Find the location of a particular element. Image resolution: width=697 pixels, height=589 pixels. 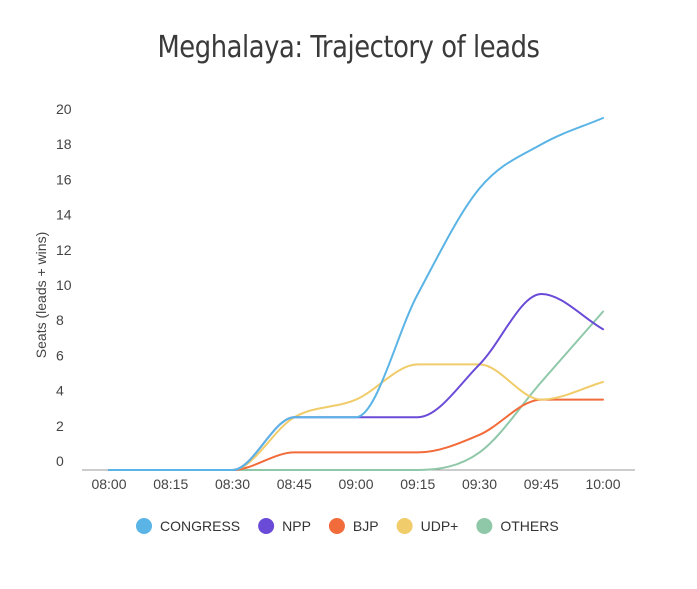

legend-swatch-others is located at coordinates (484, 526).